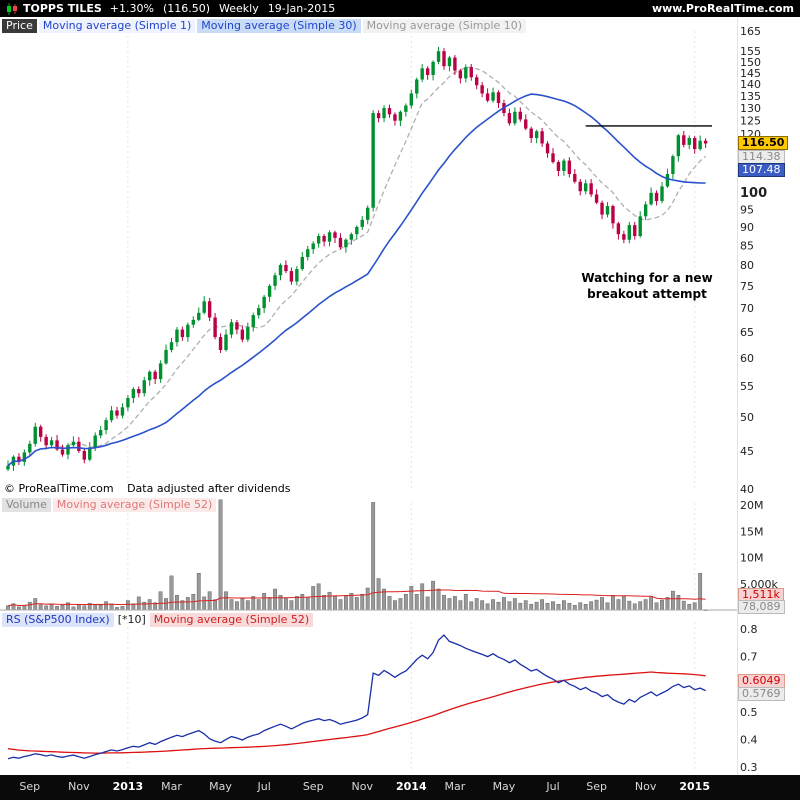 The image size is (800, 800). I want to click on rs-axis-ticks: 0.8 0.7 0.5 0.4 0.3, so click(749, 698).